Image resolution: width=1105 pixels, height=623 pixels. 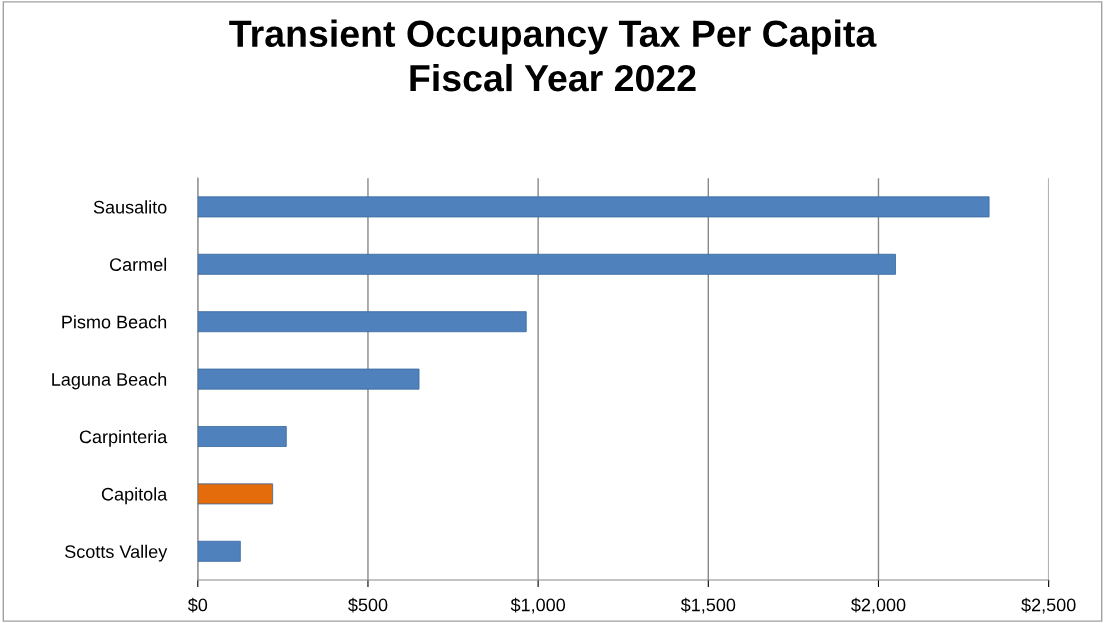 I want to click on x-tick-label: $1,500, so click(x=708, y=605).